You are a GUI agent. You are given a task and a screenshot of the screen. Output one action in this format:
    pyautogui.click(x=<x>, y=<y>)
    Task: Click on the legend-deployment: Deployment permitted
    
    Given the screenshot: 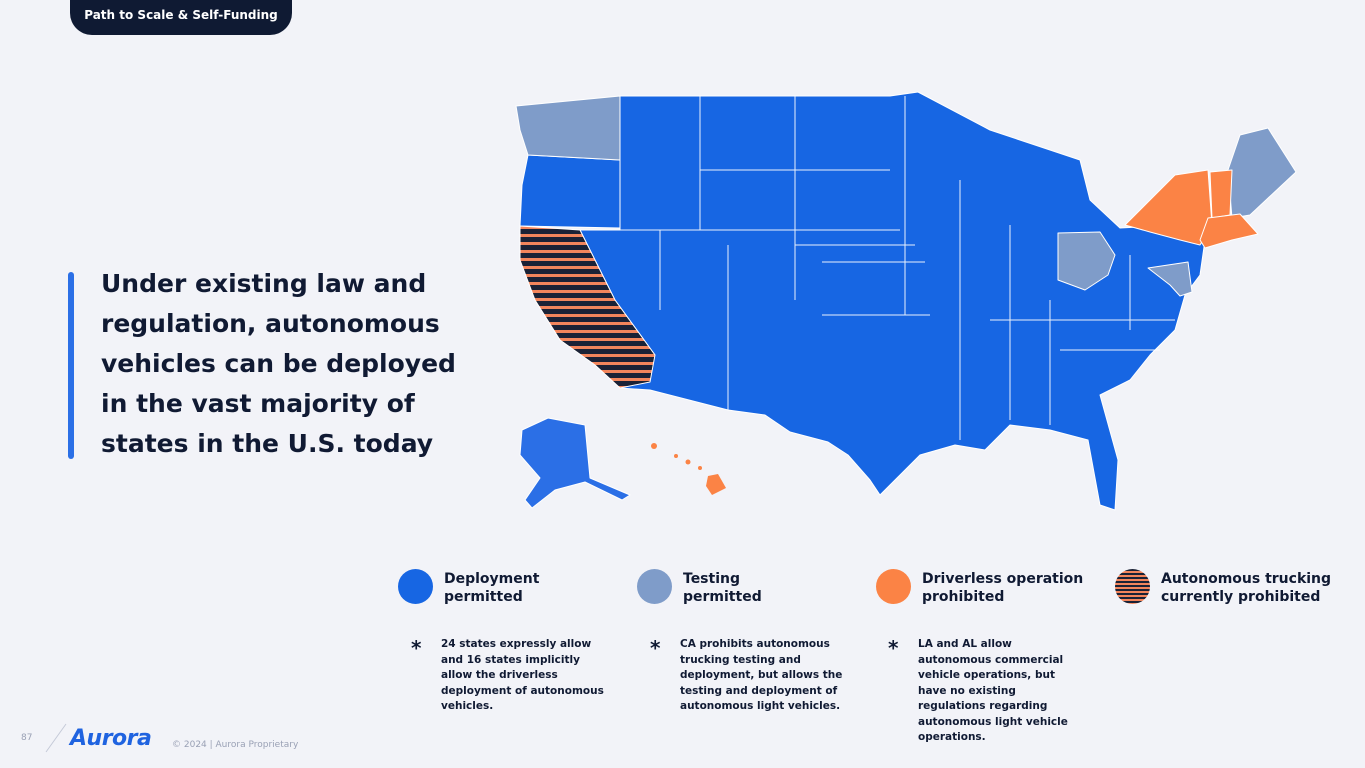 What is the action you would take?
    pyautogui.click(x=498, y=589)
    